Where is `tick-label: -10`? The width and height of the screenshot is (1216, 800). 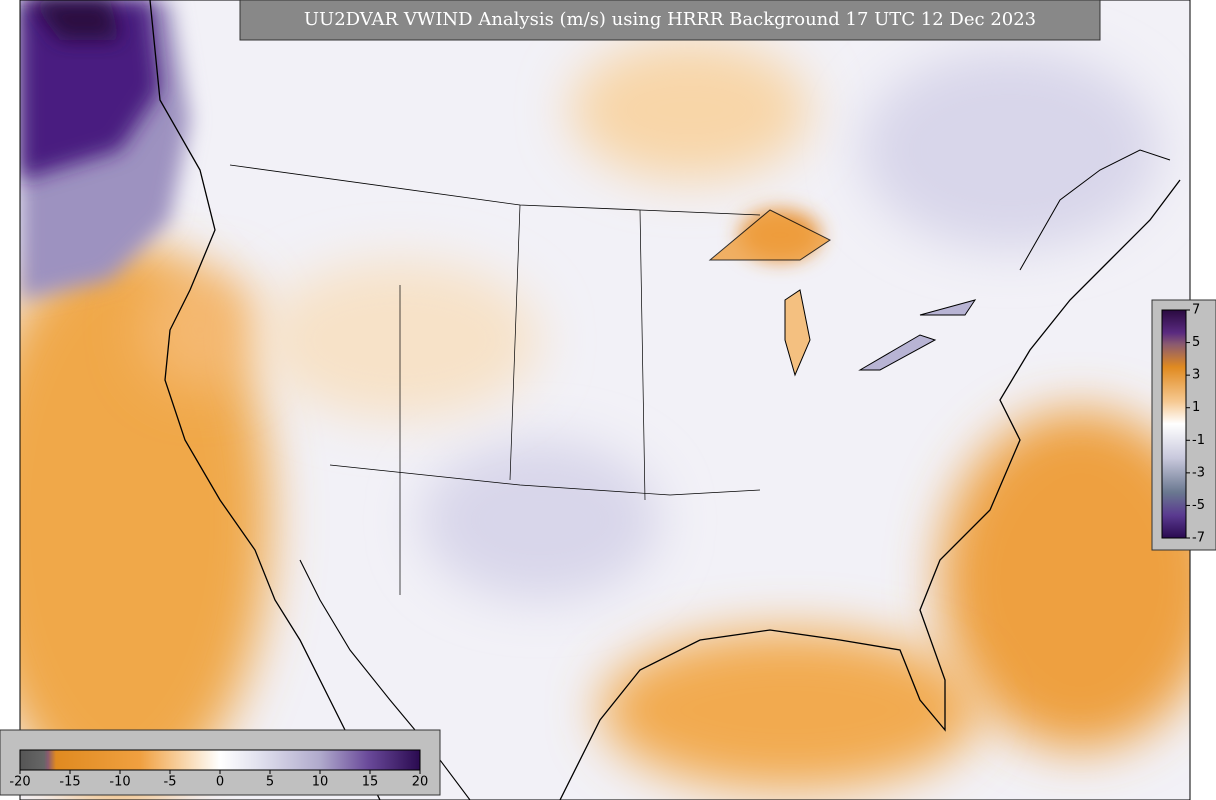 tick-label: -10 is located at coordinates (119, 782).